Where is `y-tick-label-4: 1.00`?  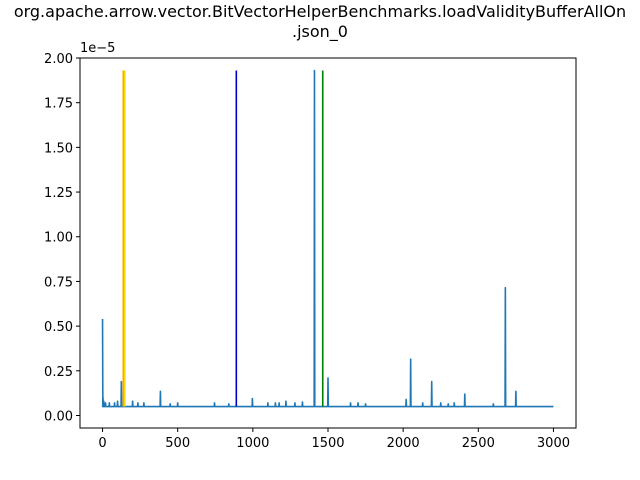
y-tick-label-4: 1.00 is located at coordinates (58, 238).